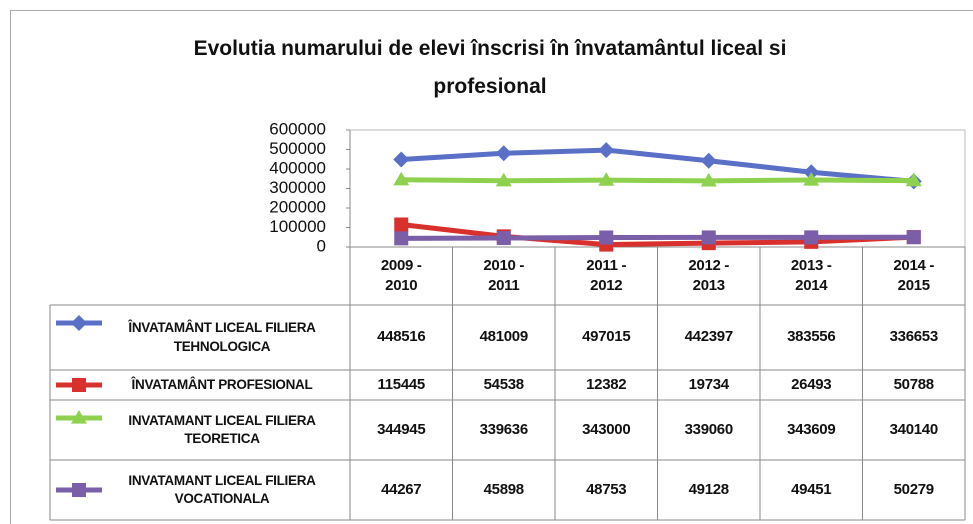  Describe the element at coordinates (222, 384) in the screenshot. I see `legend-label: ÎNVATAMÂNT PROFESIONAL` at that location.